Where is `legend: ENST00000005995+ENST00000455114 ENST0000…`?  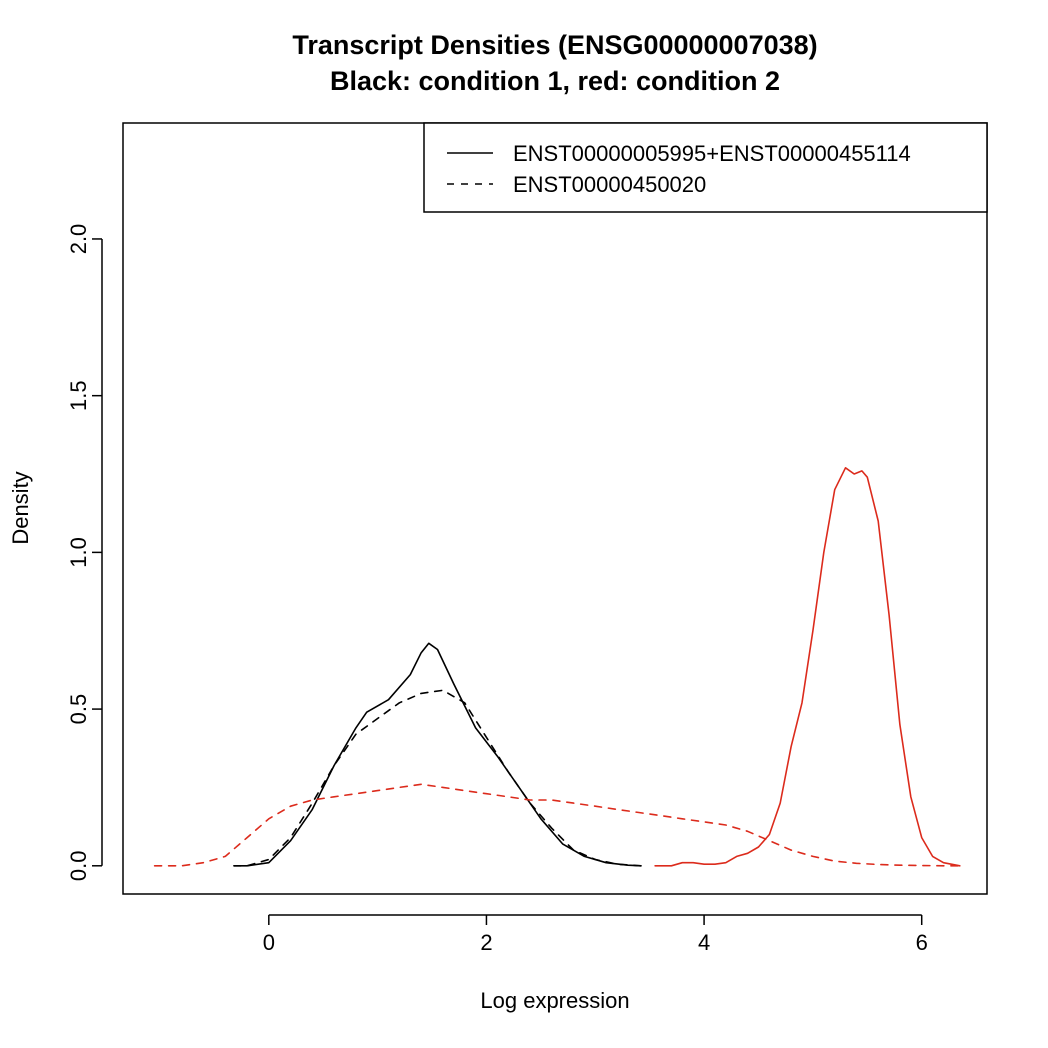
legend: ENST00000005995+ENST00000455114 ENST0000… is located at coordinates (705, 167).